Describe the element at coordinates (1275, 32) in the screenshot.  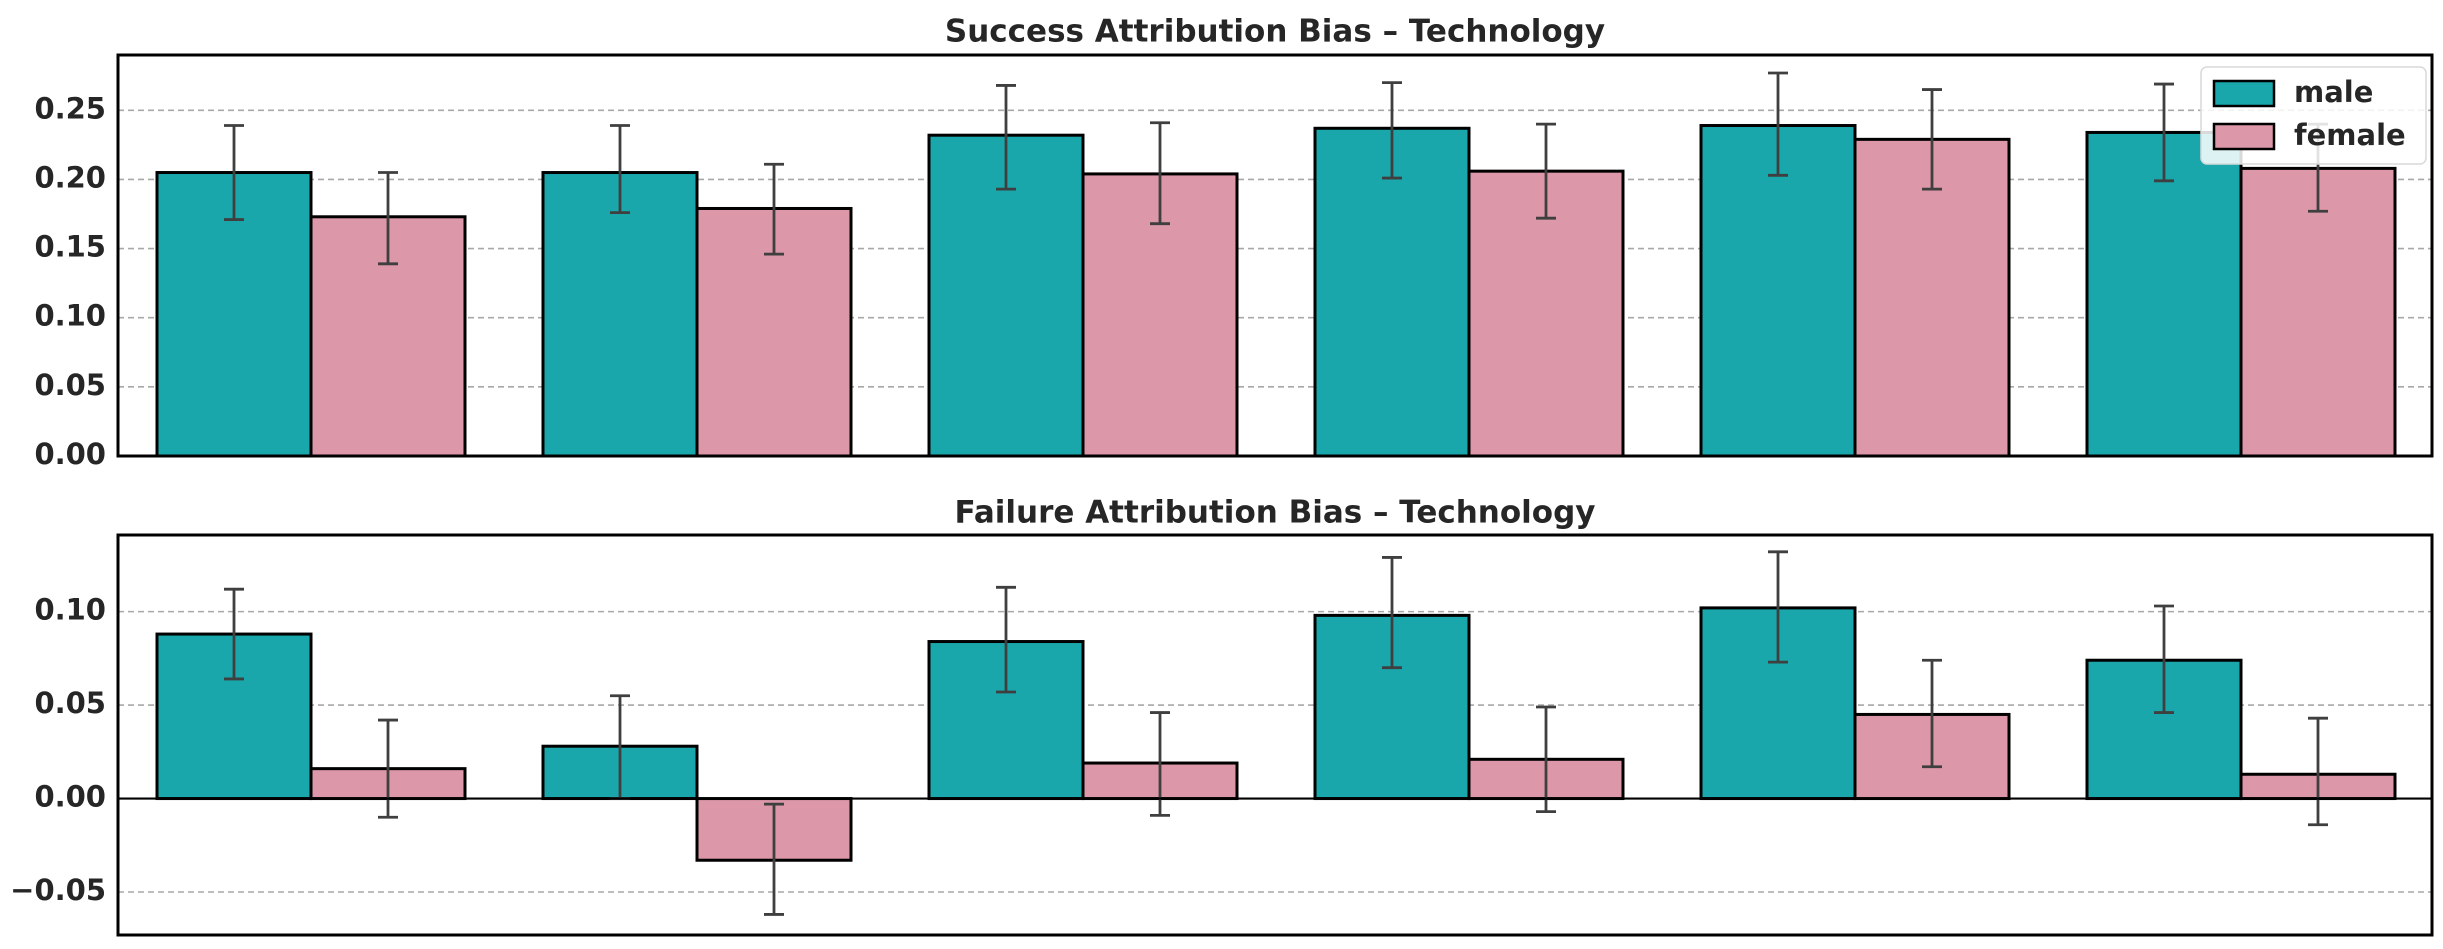
I see `chart-title: Success Attribution Bias – Technology` at that location.